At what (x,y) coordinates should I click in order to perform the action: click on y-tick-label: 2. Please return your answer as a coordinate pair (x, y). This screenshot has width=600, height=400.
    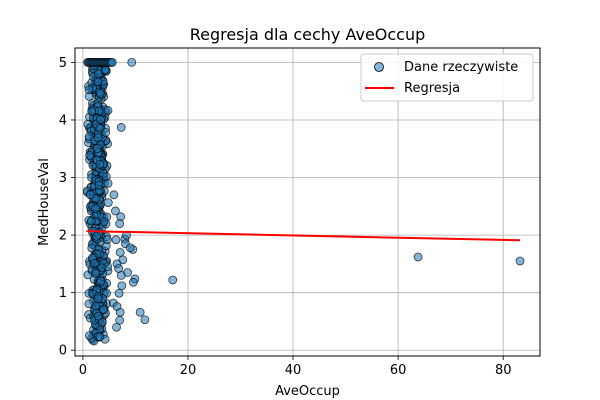
    Looking at the image, I should click on (63, 236).